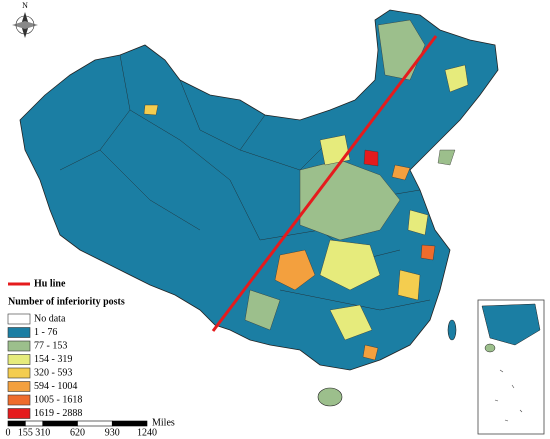 The image size is (550, 439). Describe the element at coordinates (45, 332) in the screenshot. I see `legend-label: 1 - 76` at that location.